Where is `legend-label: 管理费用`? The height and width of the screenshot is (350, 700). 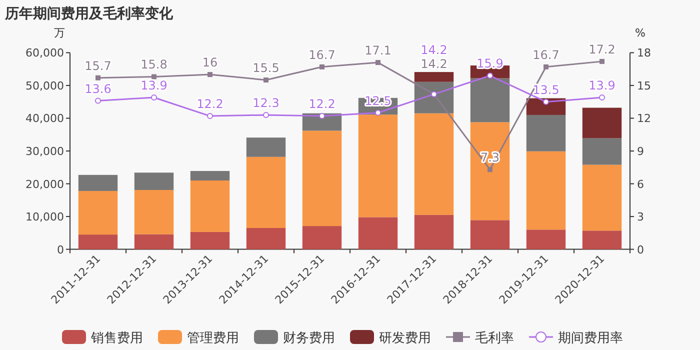
legend-label: 管理费用 is located at coordinates (213, 338).